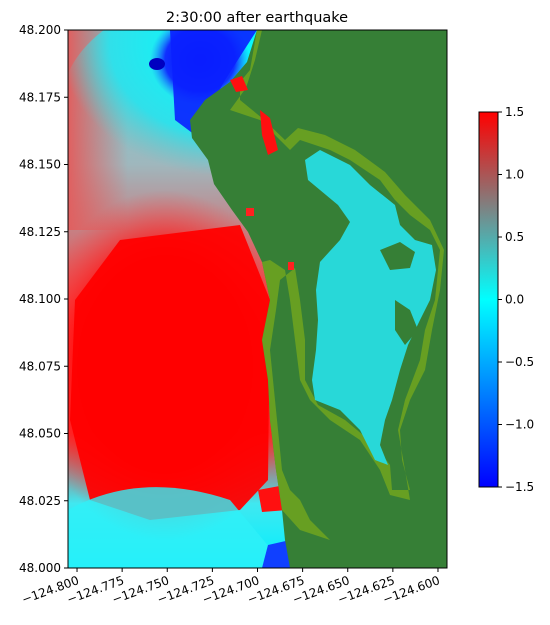  Describe the element at coordinates (40, 165) in the screenshot. I see `y-tick-label: 48.150` at that location.